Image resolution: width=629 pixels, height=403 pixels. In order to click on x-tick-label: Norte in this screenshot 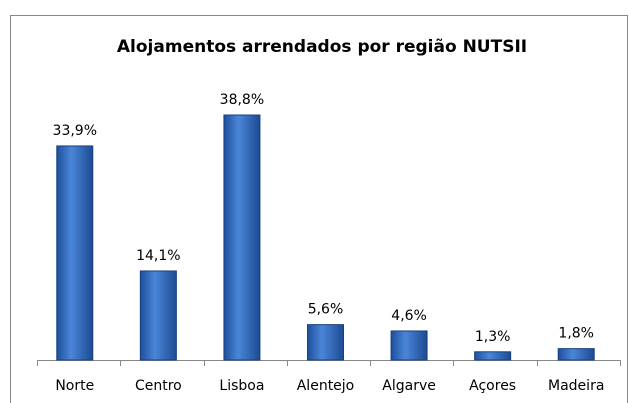, I will do `click(74, 386)`.